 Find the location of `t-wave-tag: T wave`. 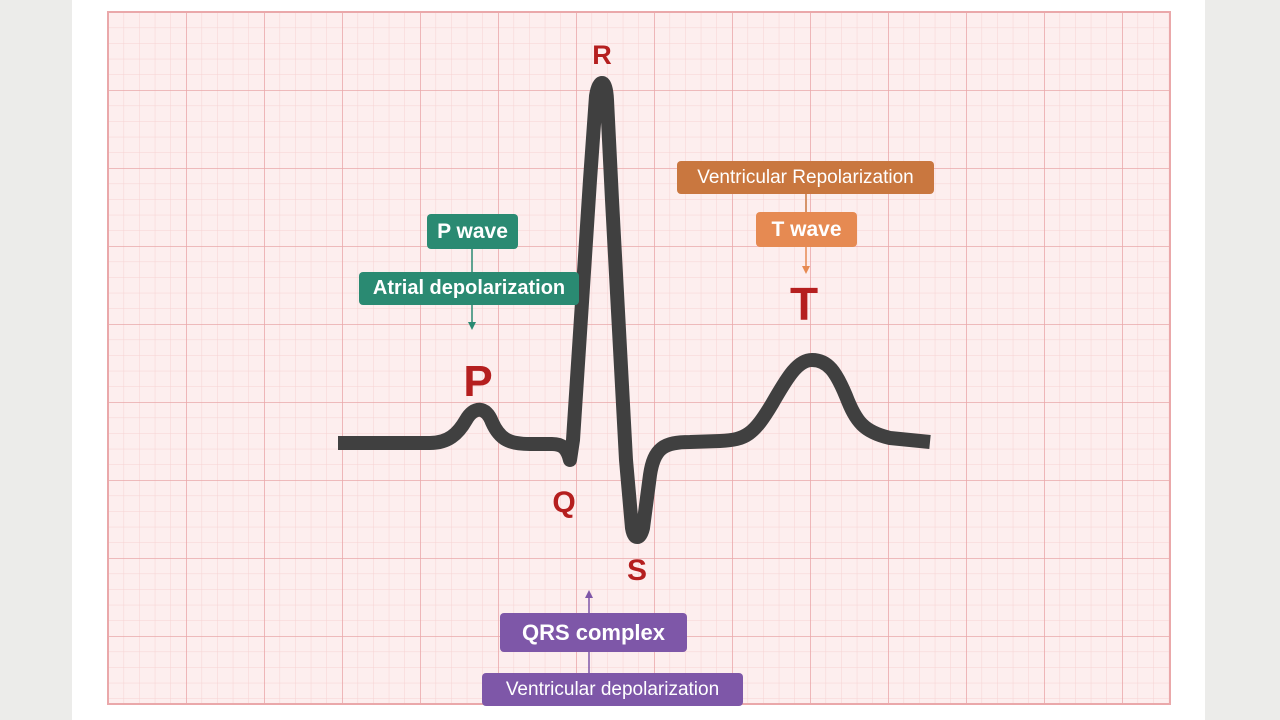

t-wave-tag: T wave is located at coordinates (806, 229).